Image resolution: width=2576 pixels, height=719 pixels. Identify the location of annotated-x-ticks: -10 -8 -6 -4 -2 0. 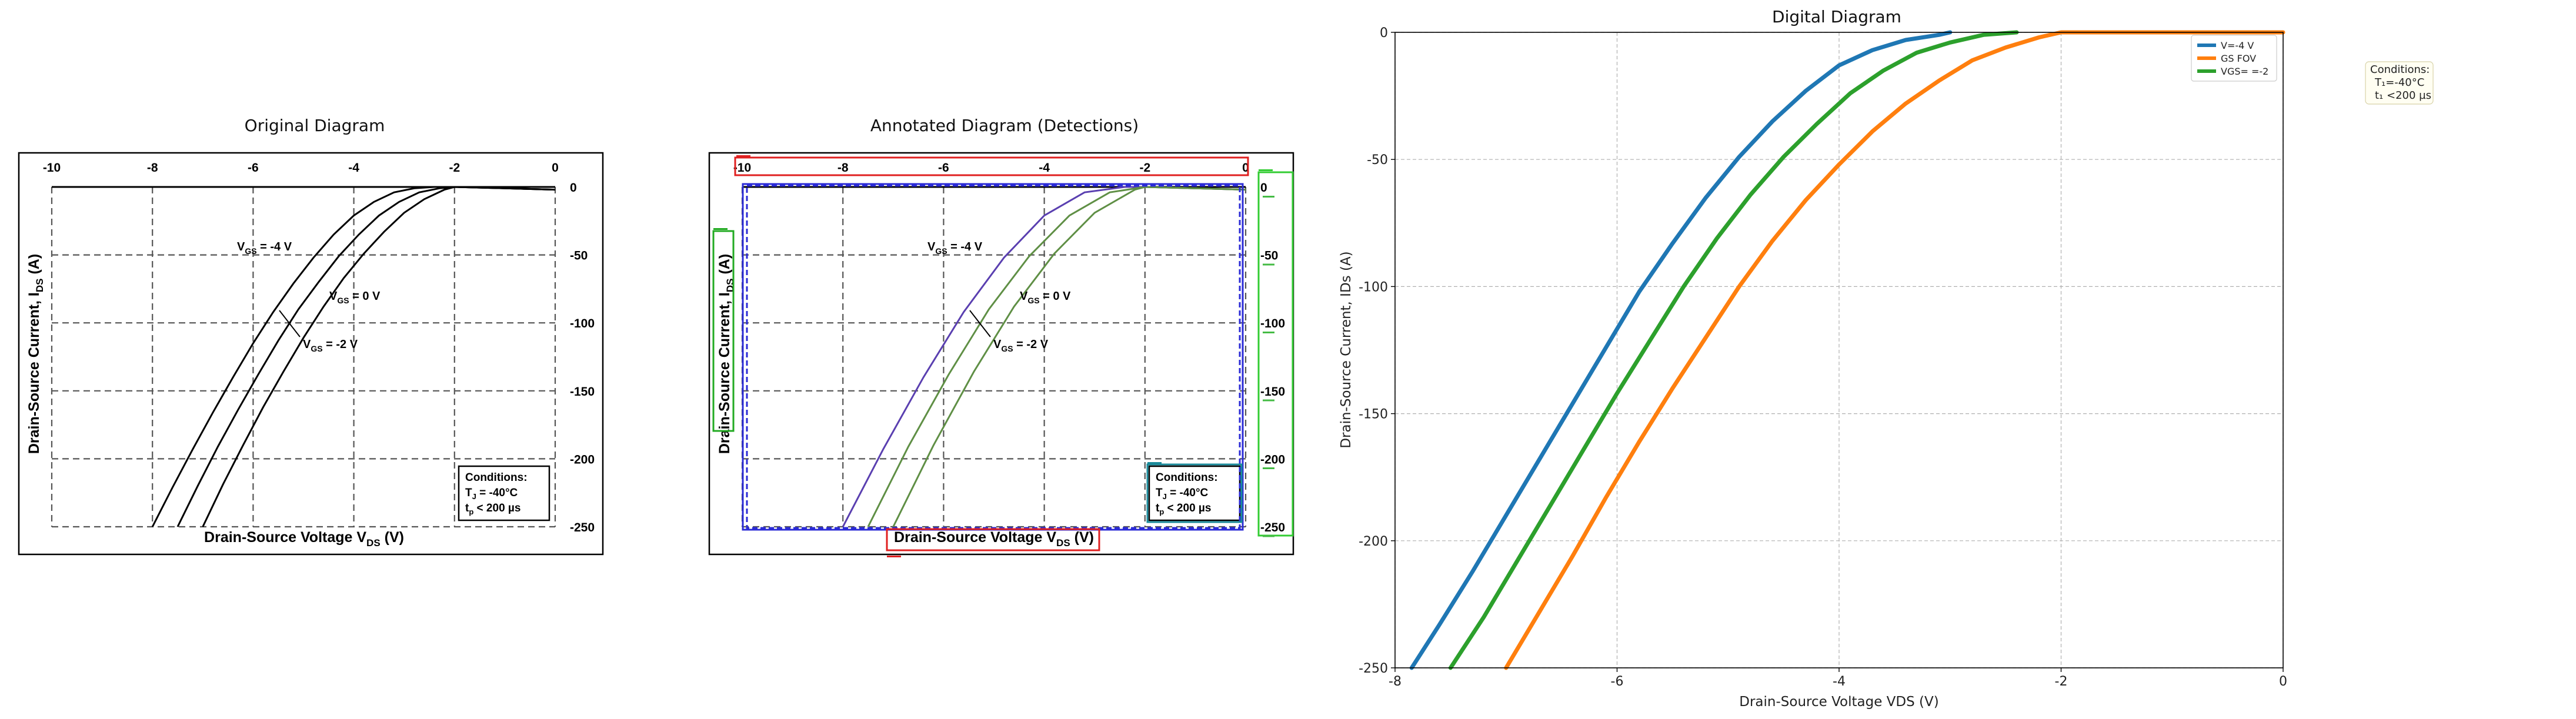
(991, 168).